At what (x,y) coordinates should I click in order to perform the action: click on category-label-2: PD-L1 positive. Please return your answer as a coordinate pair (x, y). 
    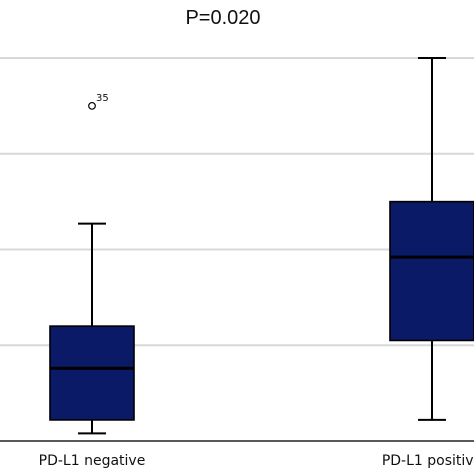
    Looking at the image, I should click on (428, 461).